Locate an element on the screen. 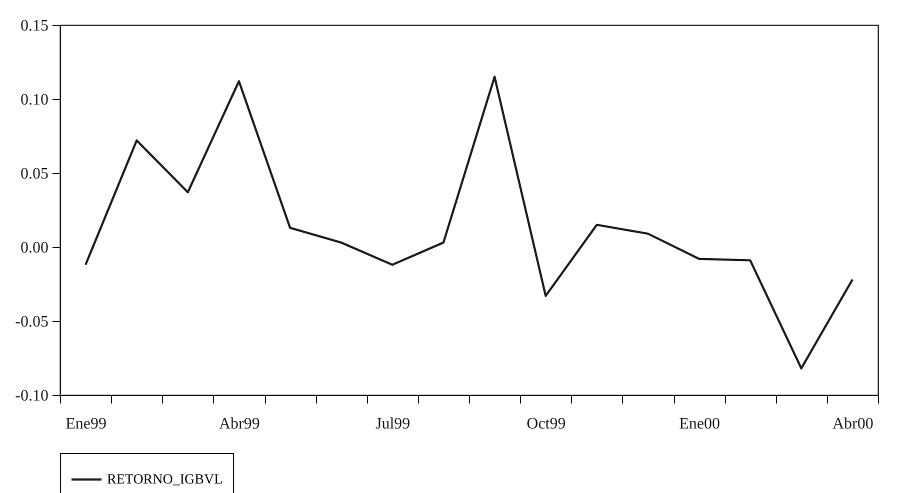  y-tick-label: 0.15 is located at coordinates (34, 26).